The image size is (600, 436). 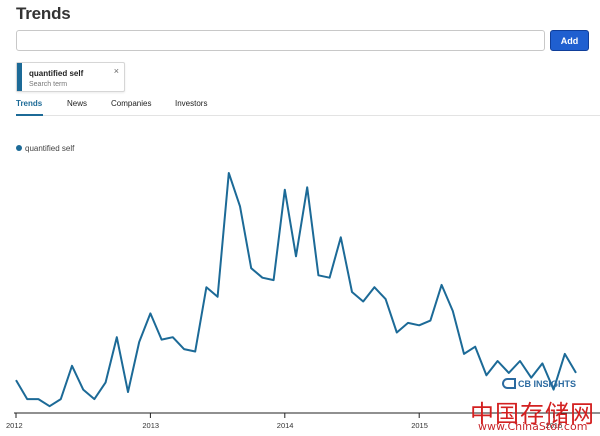 What do you see at coordinates (419, 425) in the screenshot?
I see `x-tick-label: 2015` at bounding box center [419, 425].